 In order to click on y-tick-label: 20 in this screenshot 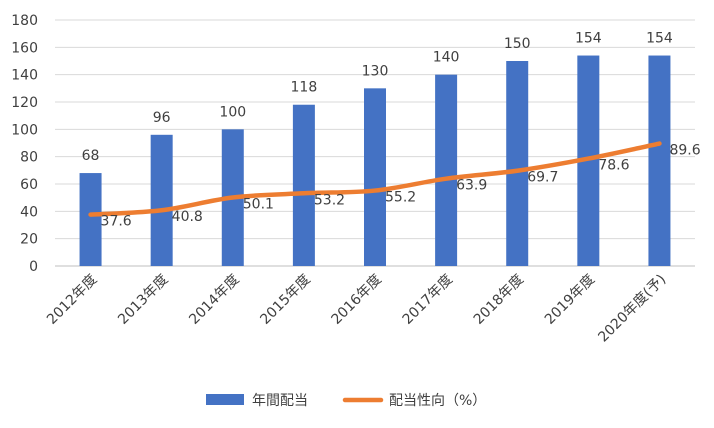, I will do `click(29, 240)`.